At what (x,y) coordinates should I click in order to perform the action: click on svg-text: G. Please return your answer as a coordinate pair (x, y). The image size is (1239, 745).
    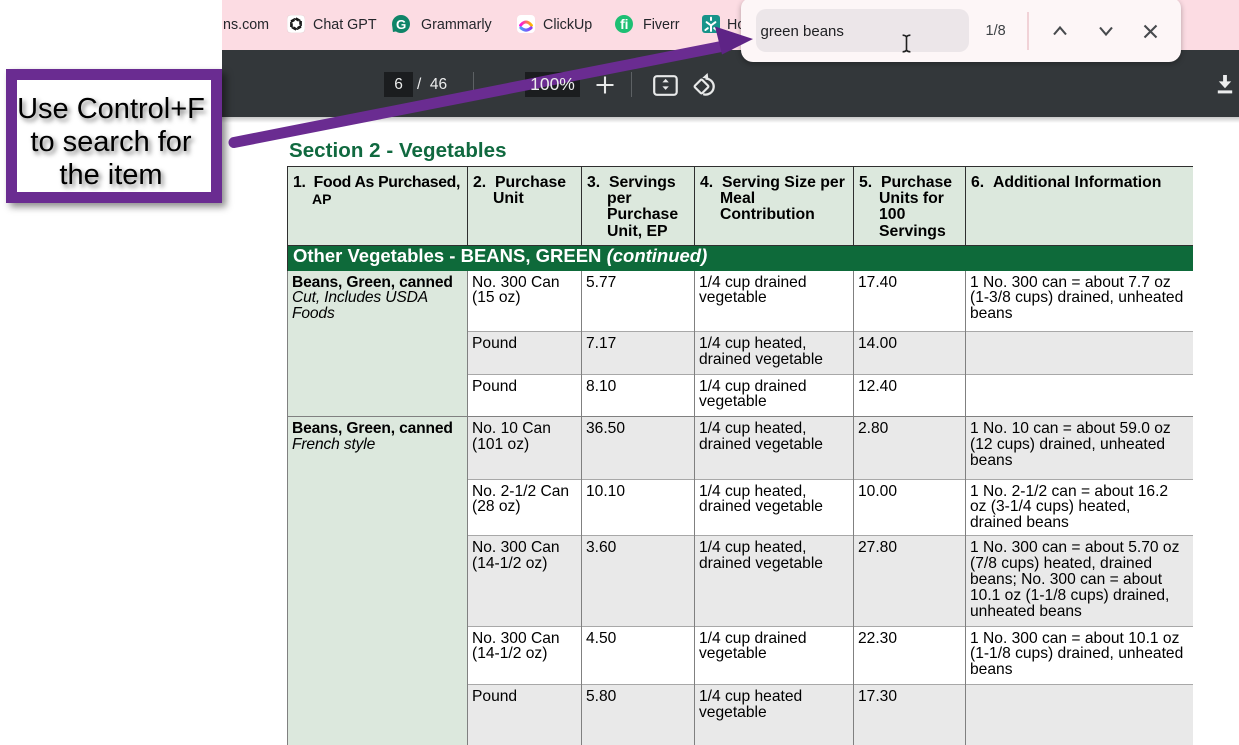
    Looking at the image, I should click on (401, 24).